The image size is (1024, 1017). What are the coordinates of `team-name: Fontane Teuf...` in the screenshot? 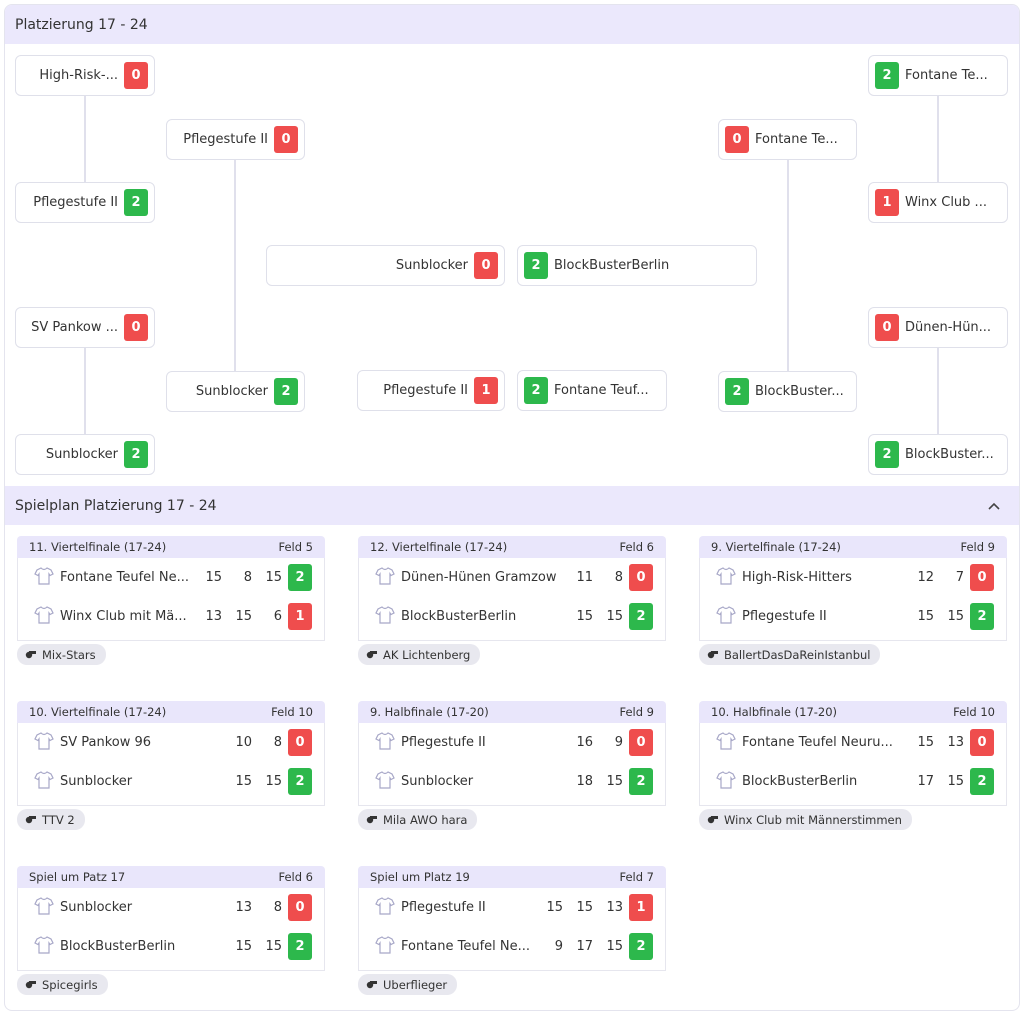 It's located at (601, 390).